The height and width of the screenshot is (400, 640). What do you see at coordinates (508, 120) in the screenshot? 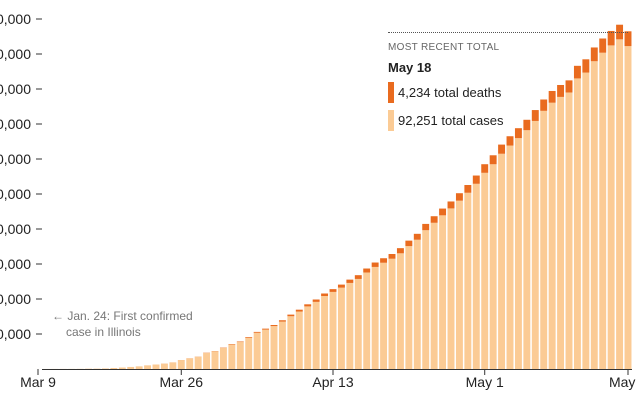
I see `legend-item-cases: 92,251 total cases` at bounding box center [508, 120].